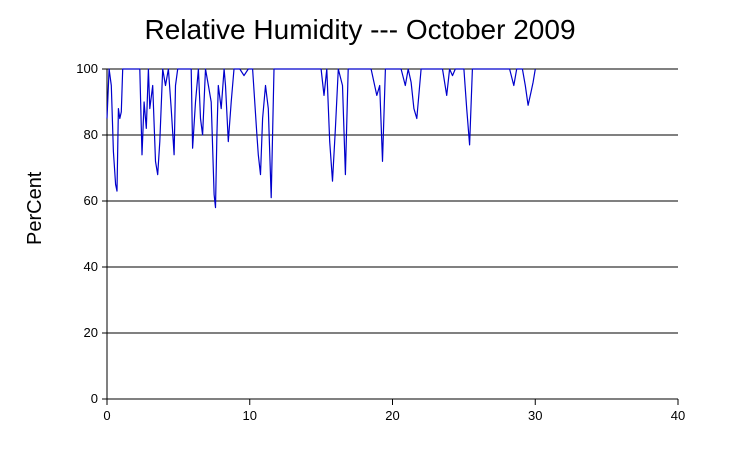 Image resolution: width=735 pixels, height=449 pixels. I want to click on x-tick-label: 40, so click(678, 415).